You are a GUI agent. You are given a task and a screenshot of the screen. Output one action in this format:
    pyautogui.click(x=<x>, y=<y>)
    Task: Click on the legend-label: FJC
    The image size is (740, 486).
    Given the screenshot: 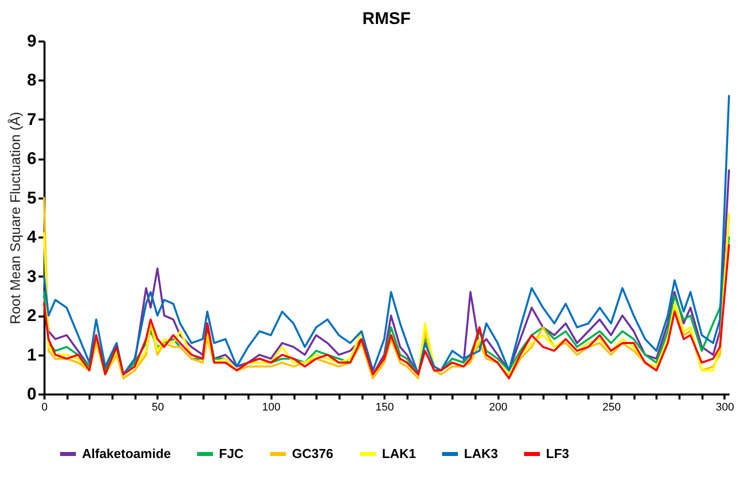 What is the action you would take?
    pyautogui.click(x=231, y=453)
    